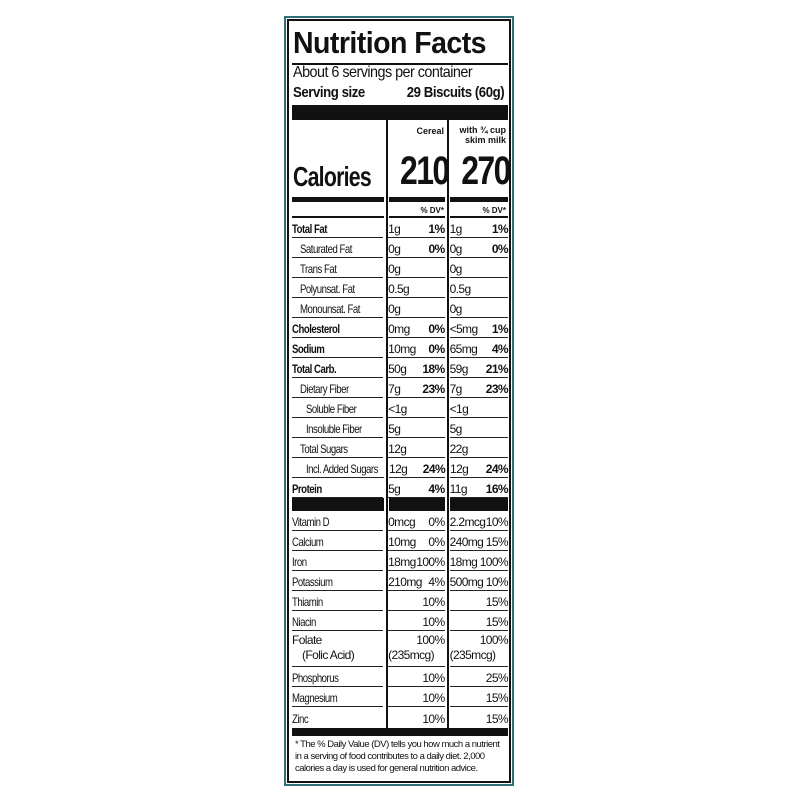  Describe the element at coordinates (337, 717) in the screenshot. I see `nutrient-name-cell: Zinc` at that location.